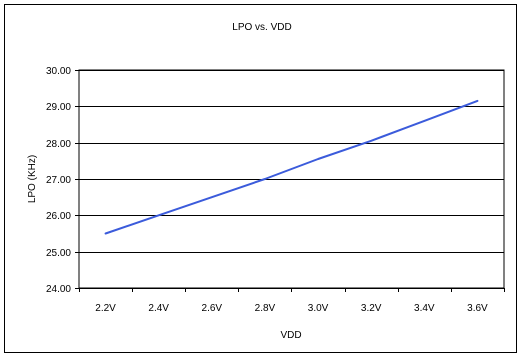 The height and width of the screenshot is (359, 523). What do you see at coordinates (58, 144) in the screenshot?
I see `y-tick-label: 28.00` at bounding box center [58, 144].